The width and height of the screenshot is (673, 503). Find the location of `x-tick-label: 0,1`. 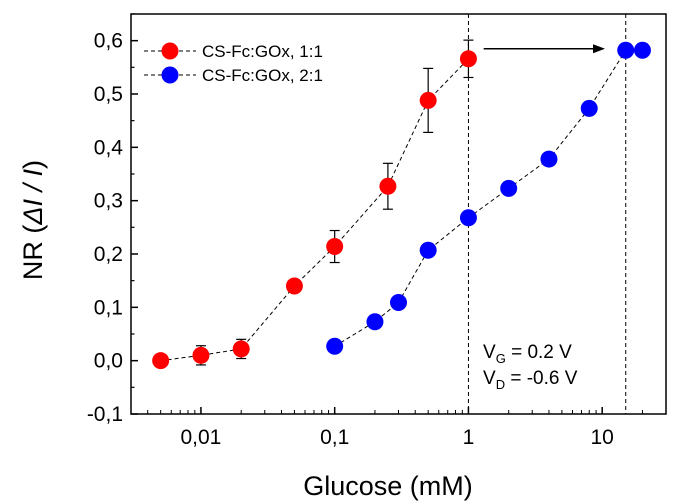

x-tick-label: 0,1 is located at coordinates (334, 437).